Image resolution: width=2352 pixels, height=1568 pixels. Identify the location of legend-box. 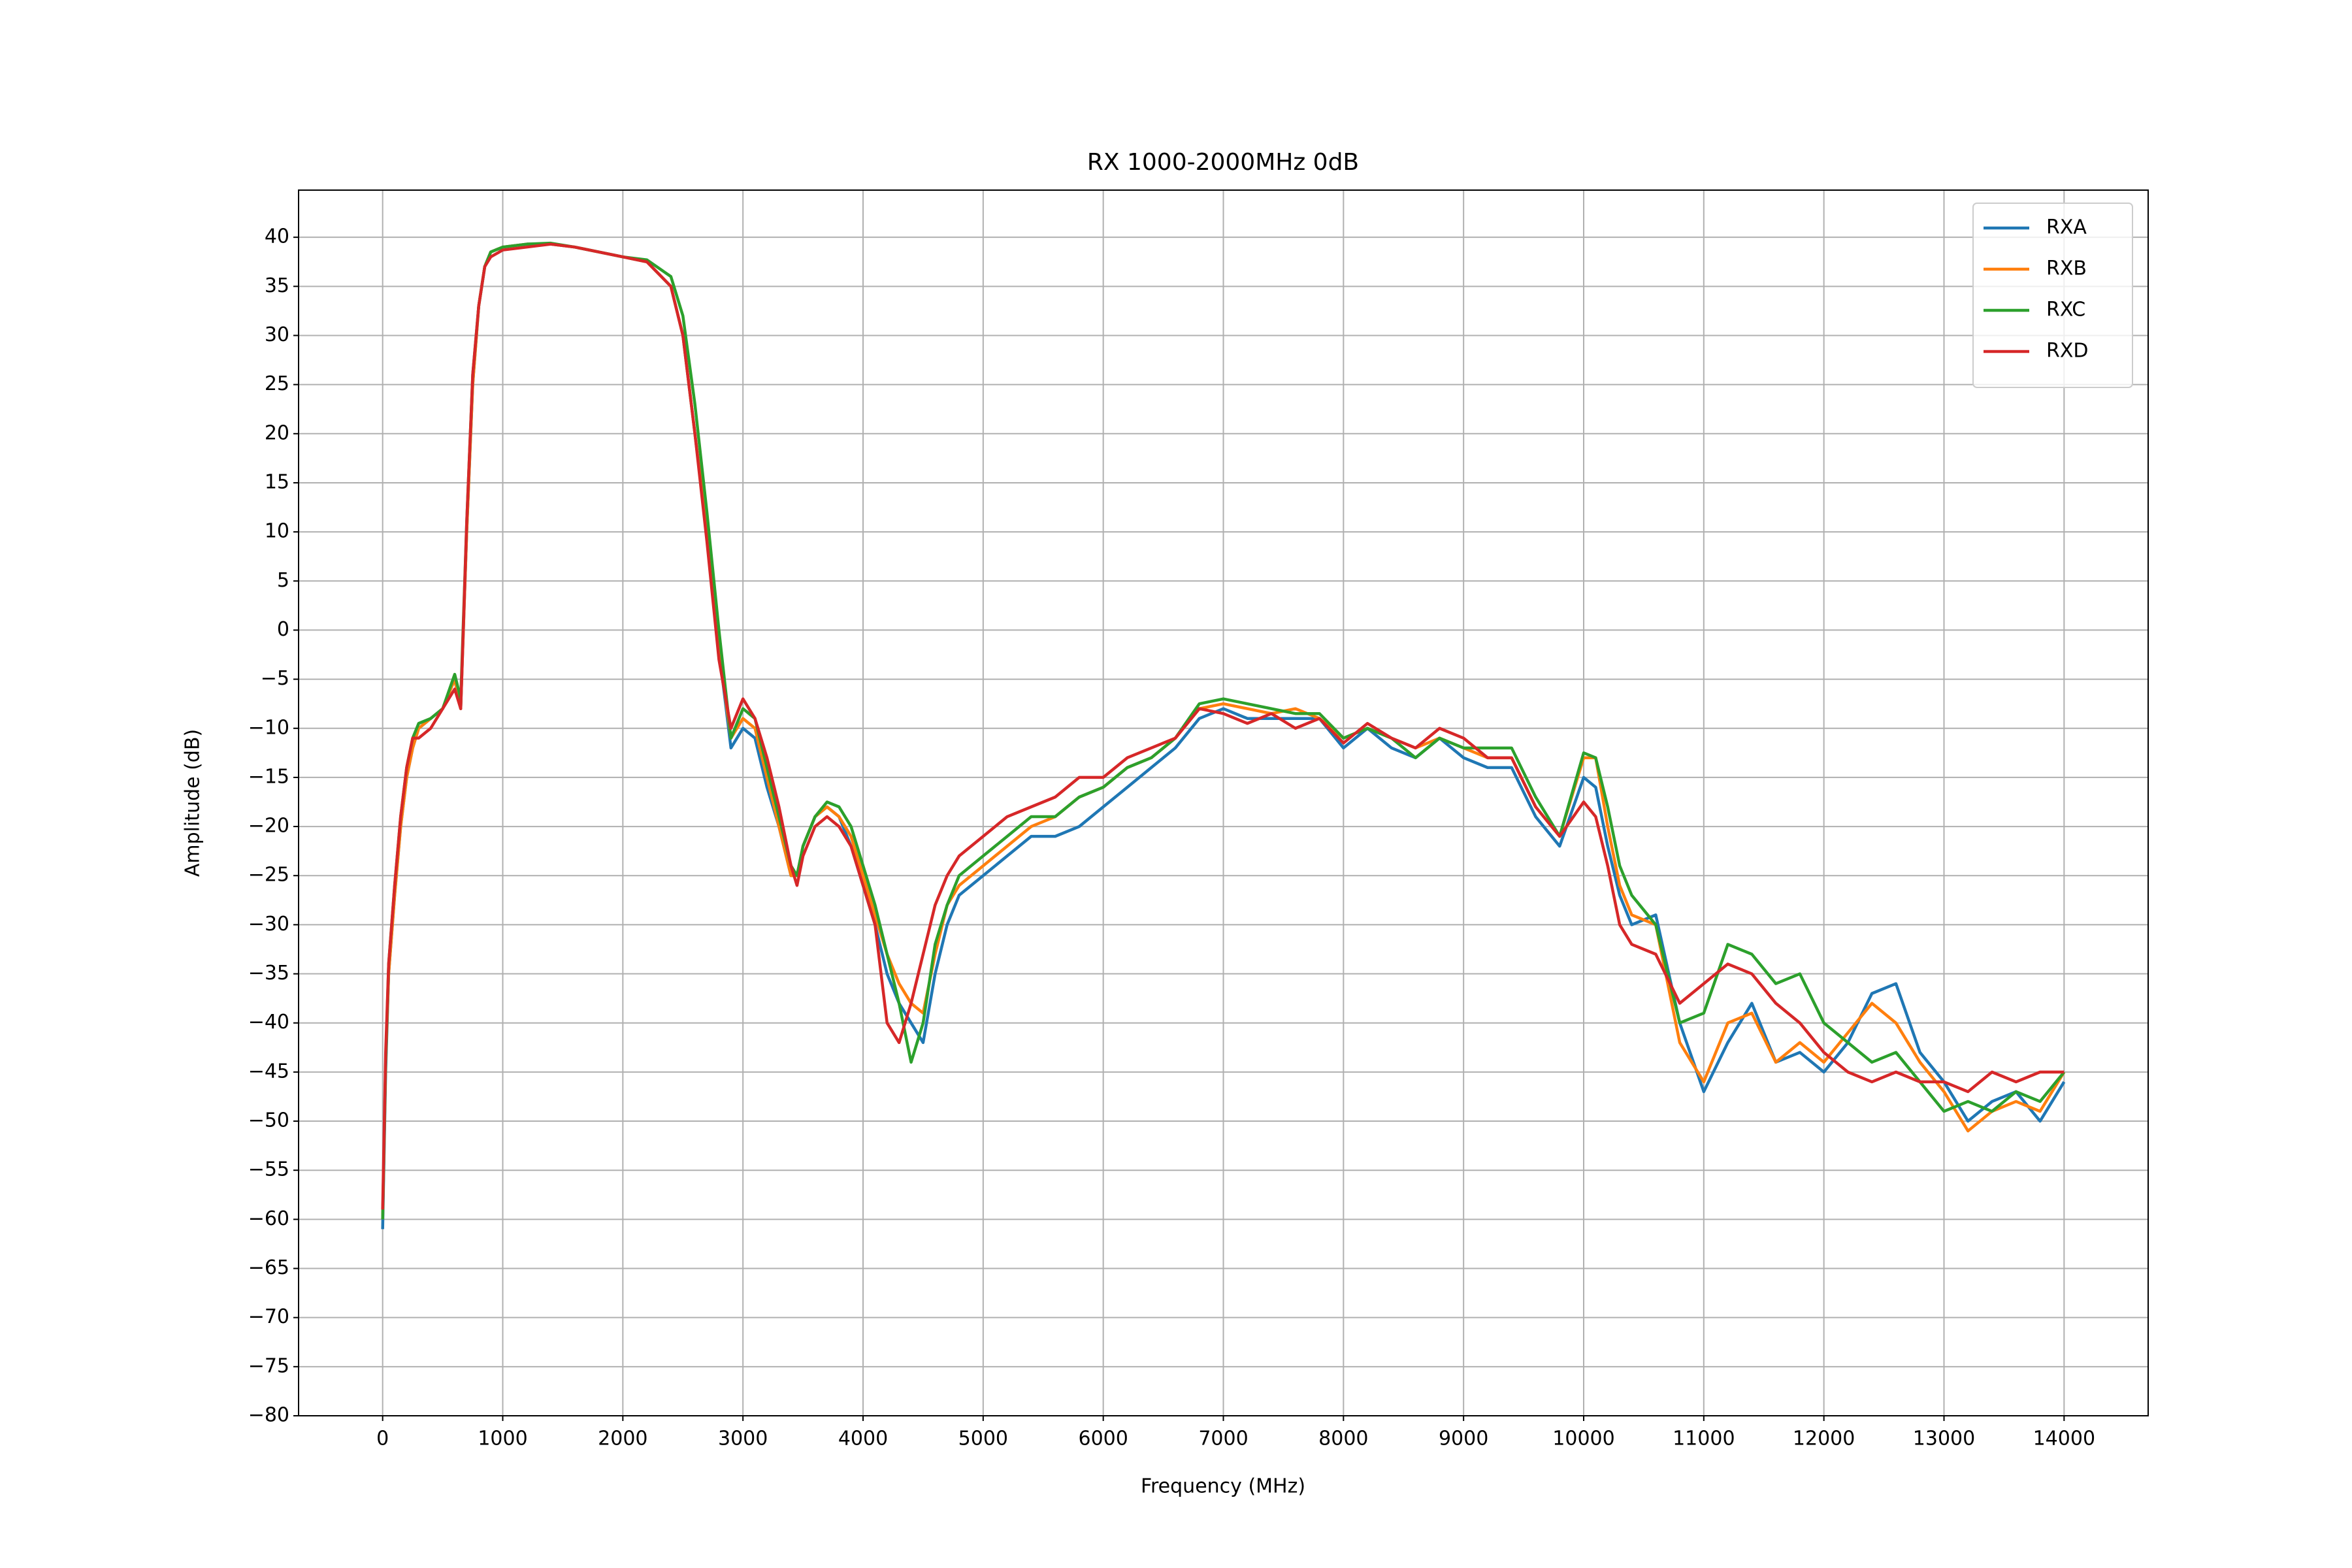
(2052, 295).